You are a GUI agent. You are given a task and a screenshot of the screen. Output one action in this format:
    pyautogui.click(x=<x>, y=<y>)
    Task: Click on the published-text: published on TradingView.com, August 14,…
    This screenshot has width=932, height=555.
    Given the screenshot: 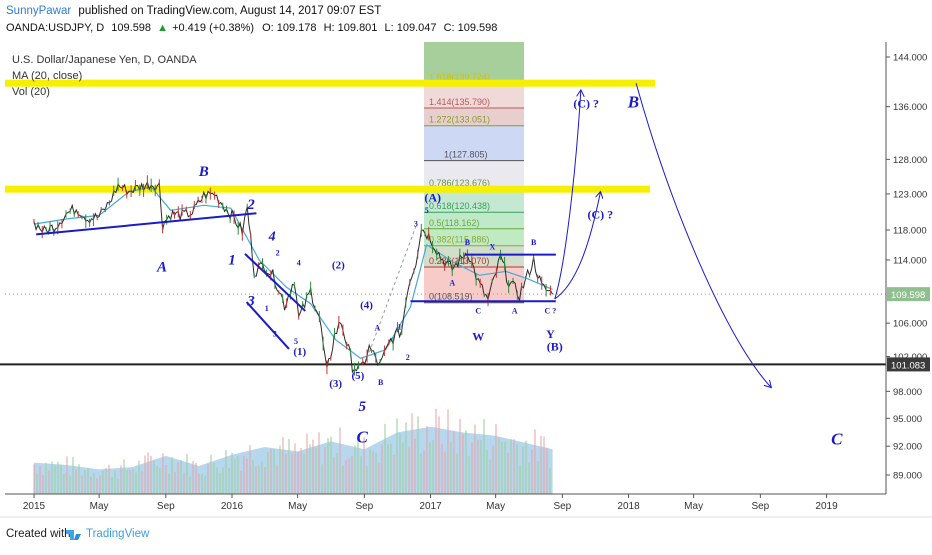 What is the action you would take?
    pyautogui.click(x=229, y=11)
    